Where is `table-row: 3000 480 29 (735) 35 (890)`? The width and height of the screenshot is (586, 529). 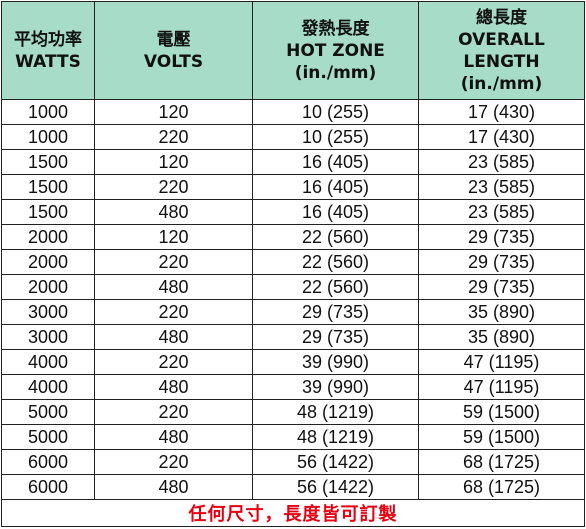 table-row: 3000 480 29 (735) 35 (890) is located at coordinates (293, 337).